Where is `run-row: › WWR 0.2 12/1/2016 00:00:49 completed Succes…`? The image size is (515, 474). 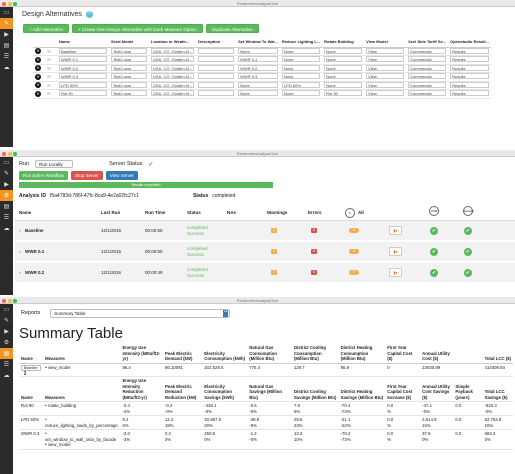 run-row: › WWR 0.2 12/1/2016 00:00:49 completed Succes… is located at coordinates (265, 273).